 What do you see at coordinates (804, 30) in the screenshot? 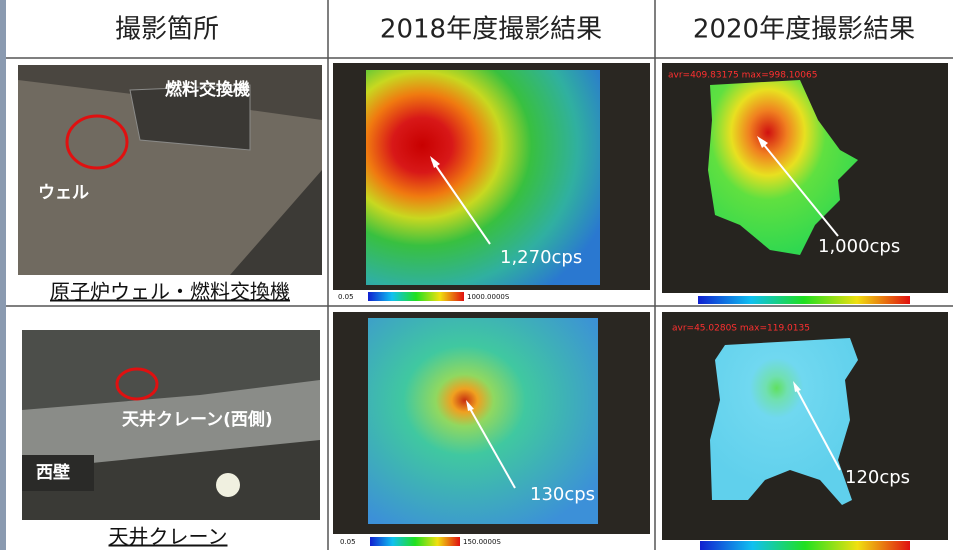
I see `header-cell: 2020年度撮影結果` at bounding box center [804, 30].